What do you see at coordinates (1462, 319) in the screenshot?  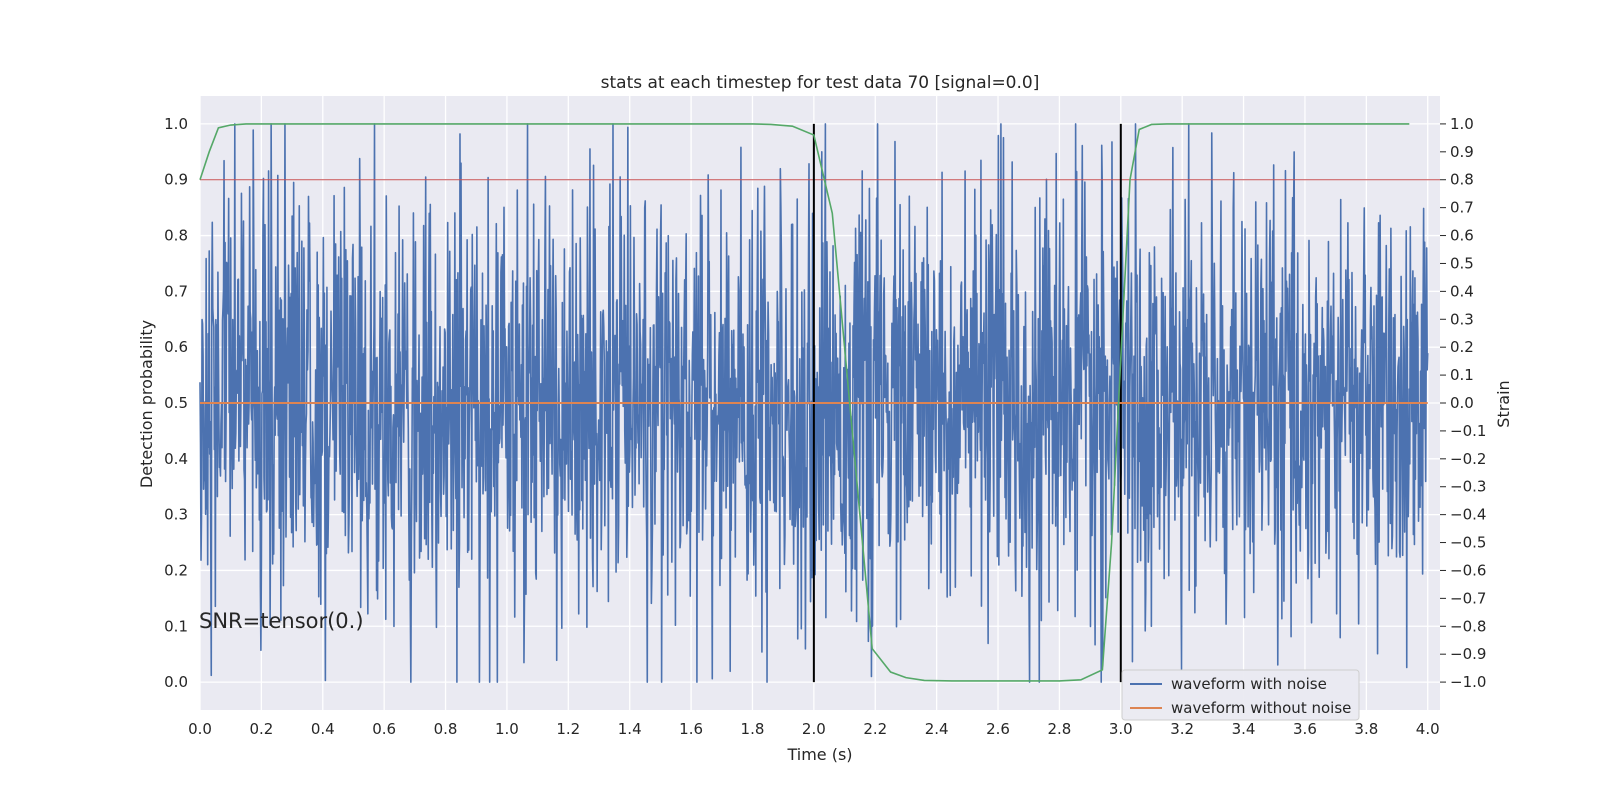 I see `y2-tick-label: 0.3` at bounding box center [1462, 319].